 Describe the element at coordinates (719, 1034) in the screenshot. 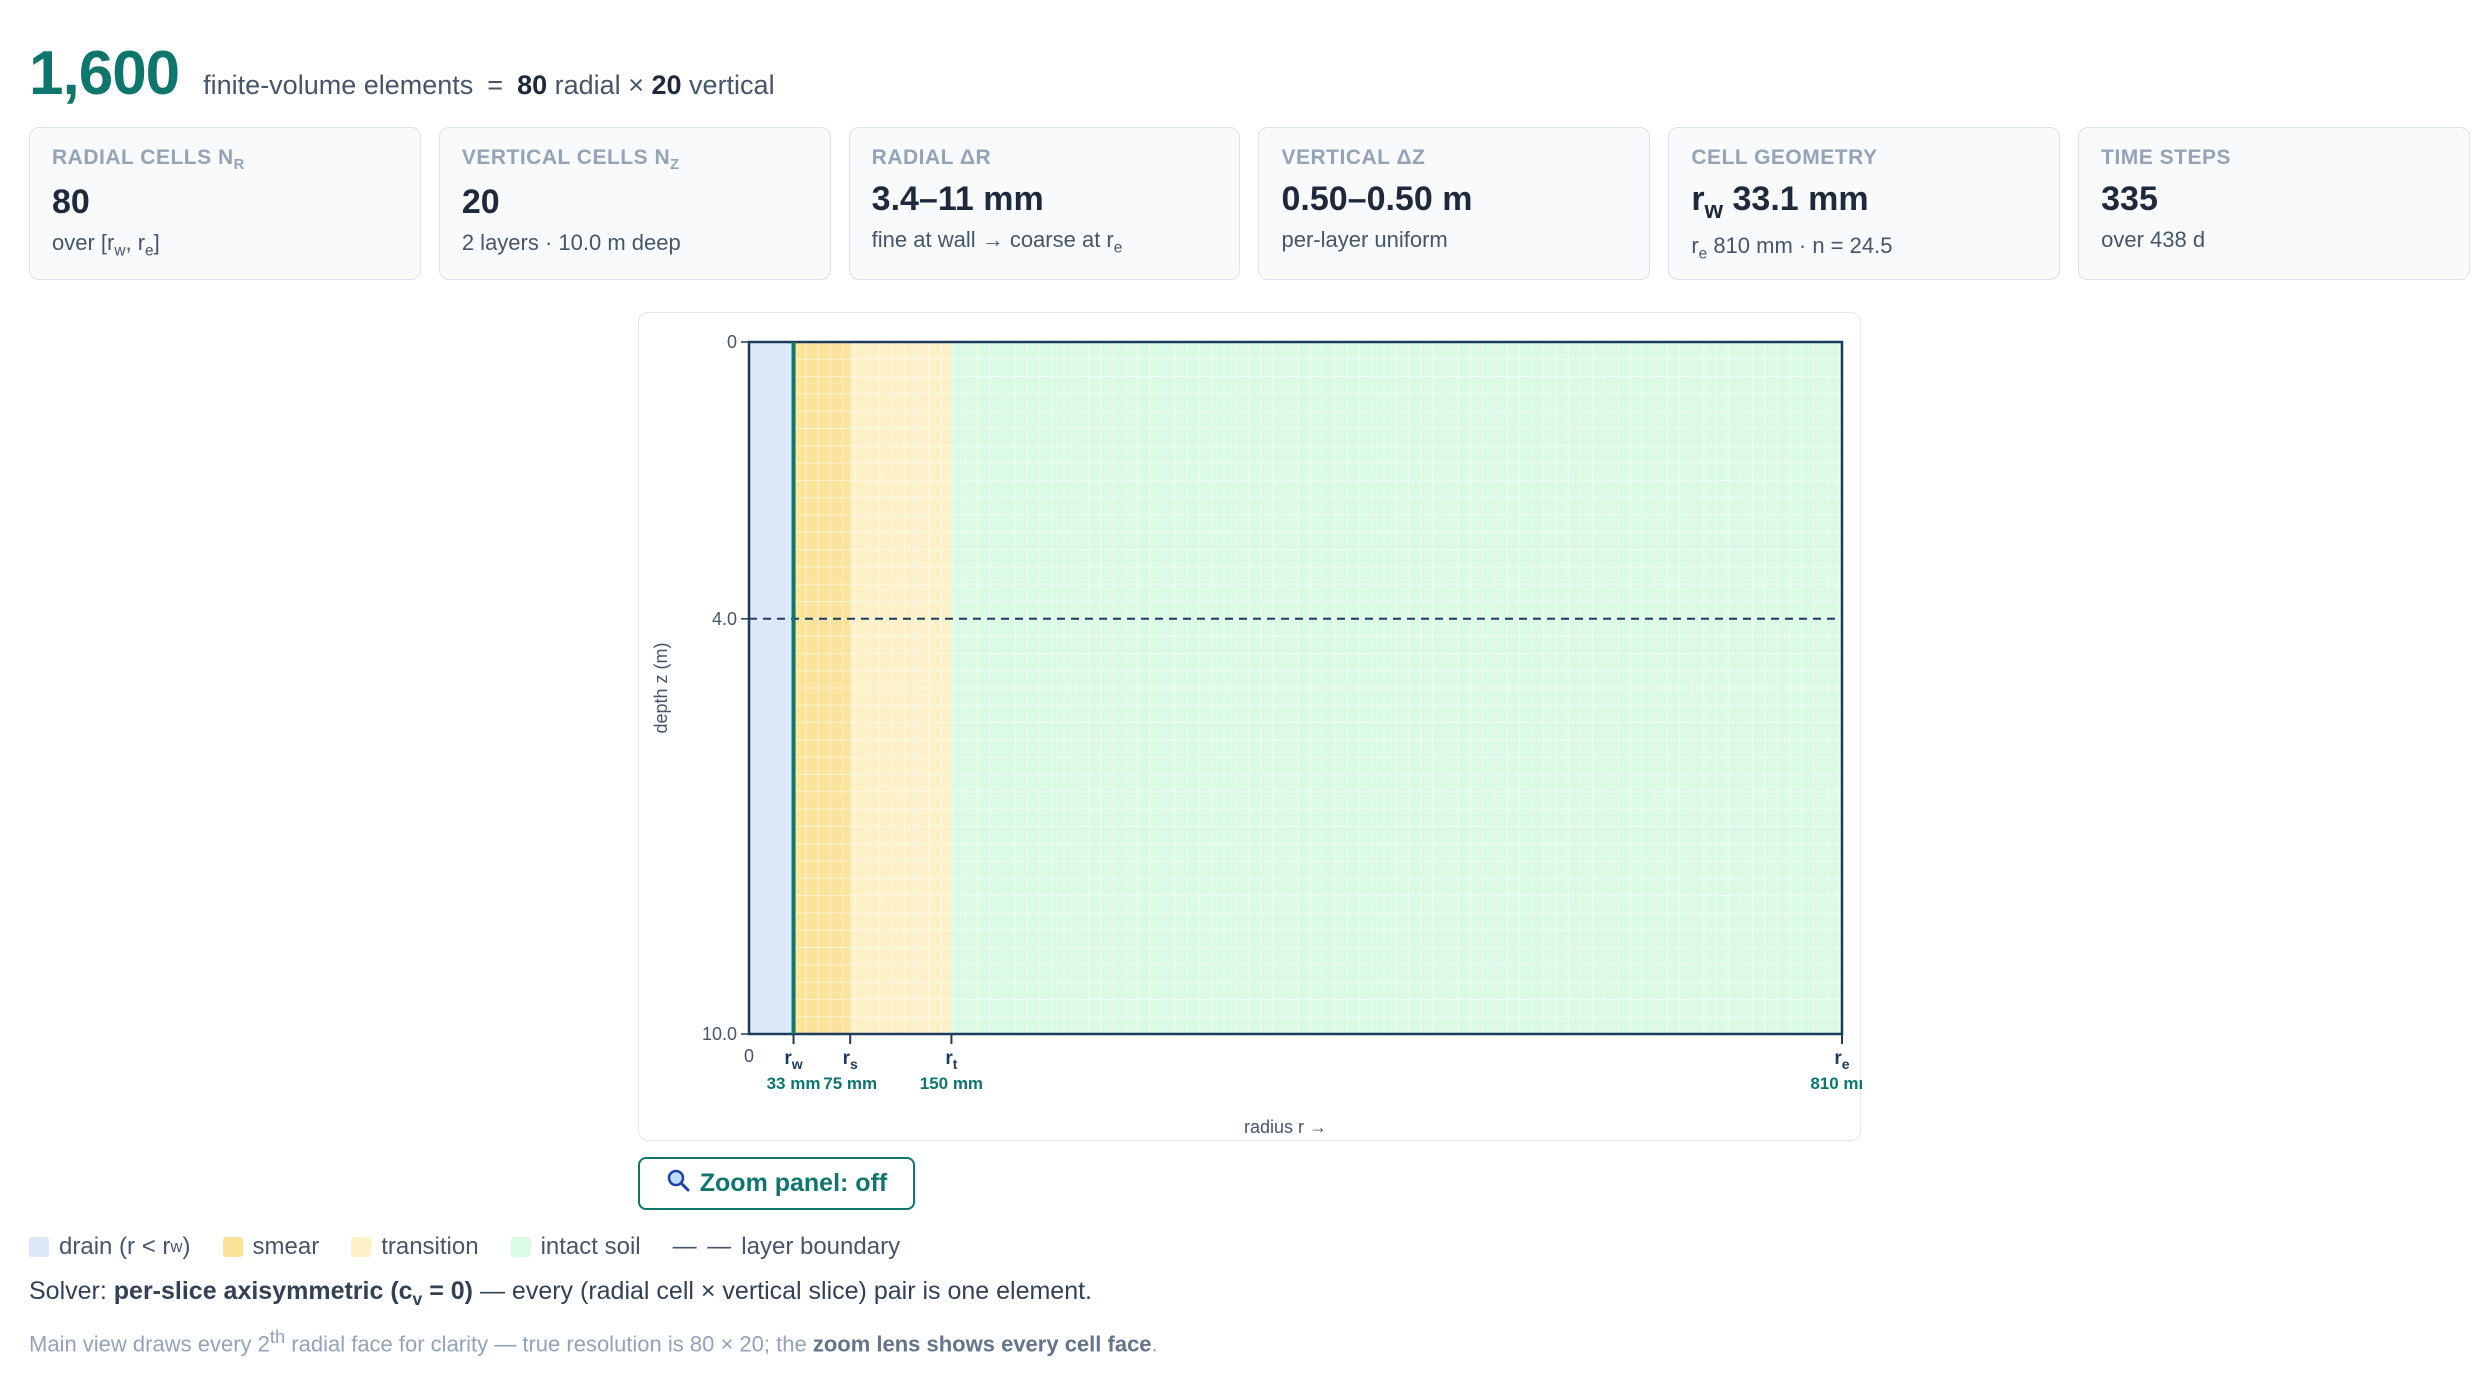

I see `depth-tick-label: 10.0` at that location.